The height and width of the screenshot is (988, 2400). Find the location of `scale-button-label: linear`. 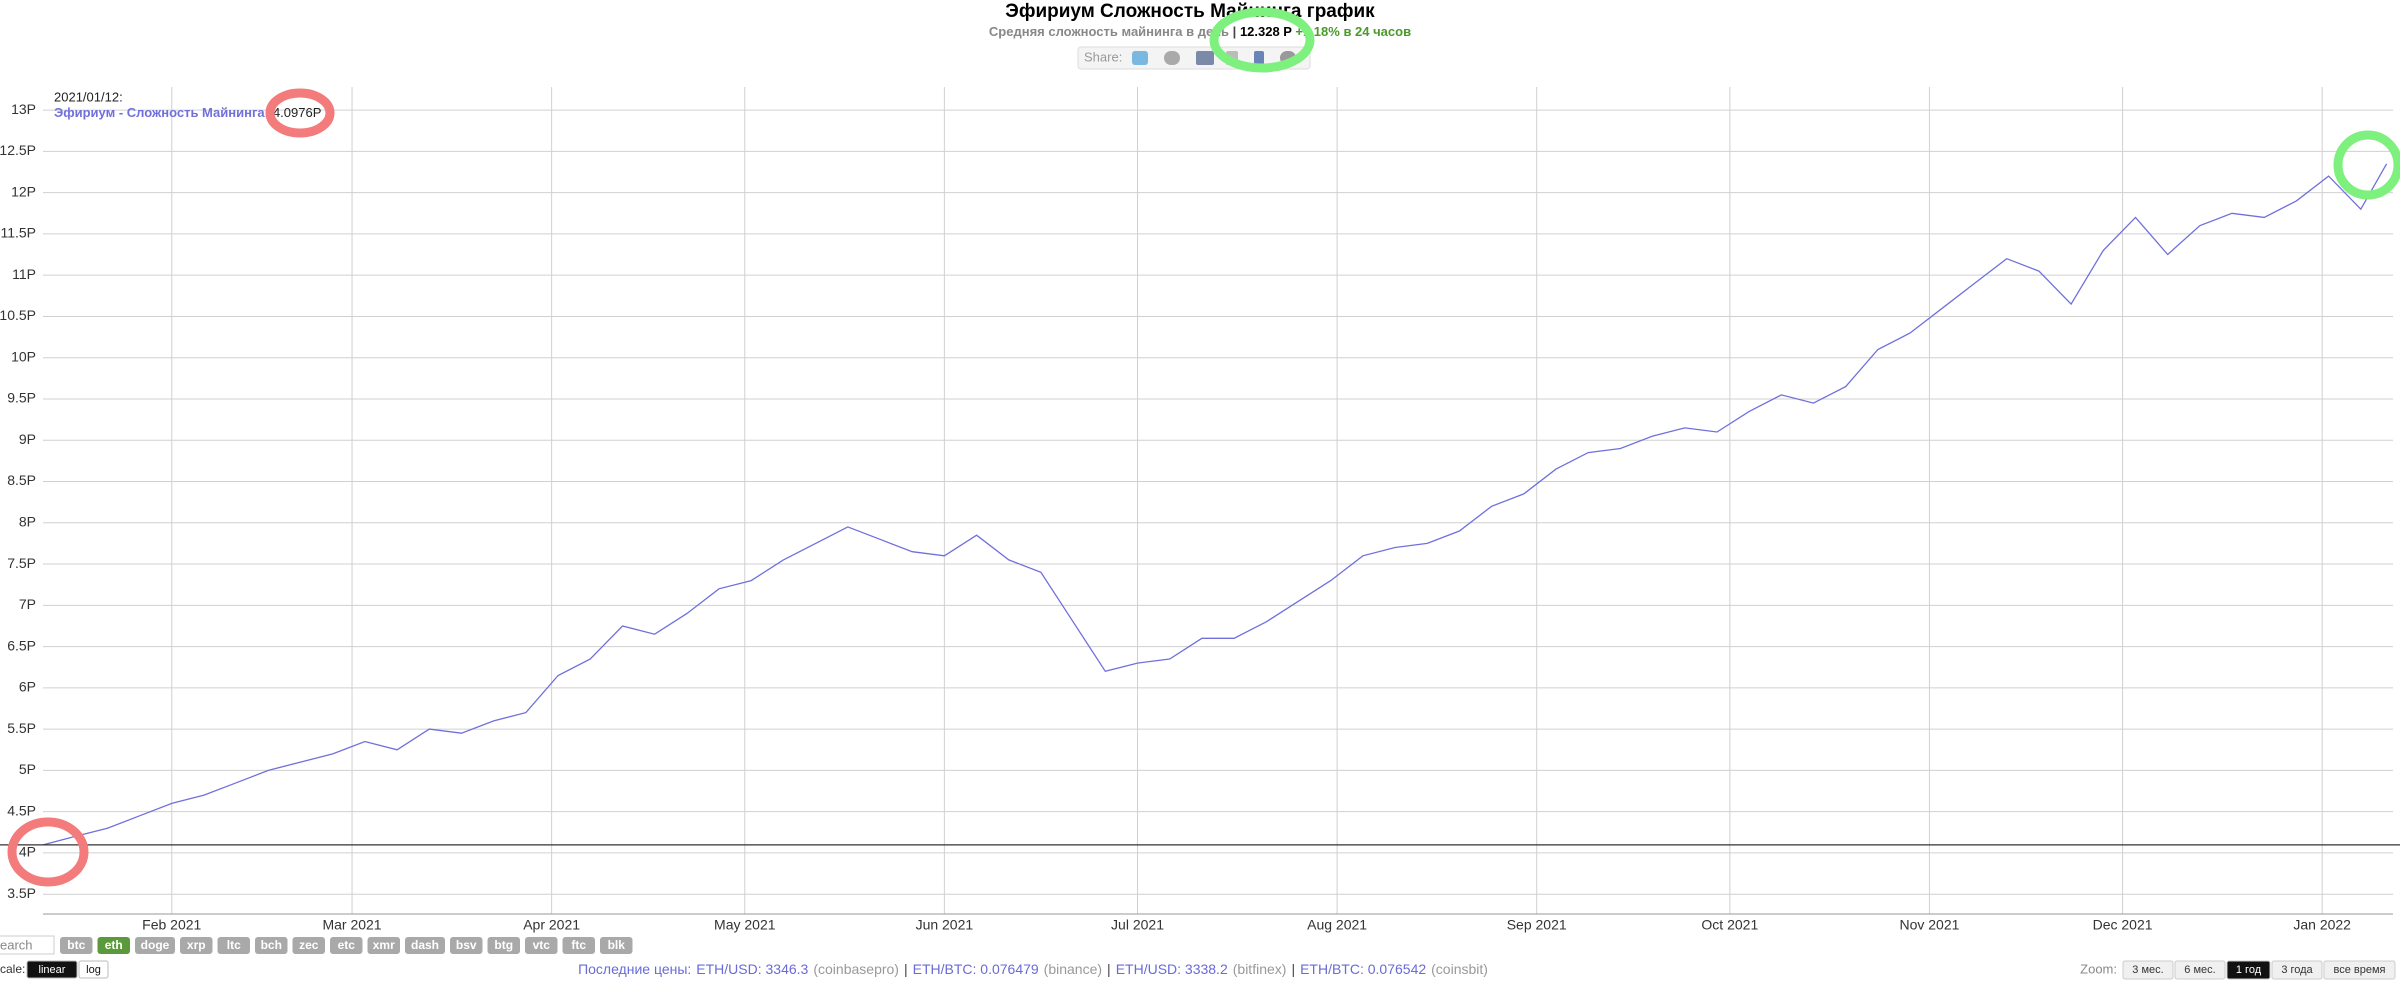

scale-button-label: linear is located at coordinates (52, 970).